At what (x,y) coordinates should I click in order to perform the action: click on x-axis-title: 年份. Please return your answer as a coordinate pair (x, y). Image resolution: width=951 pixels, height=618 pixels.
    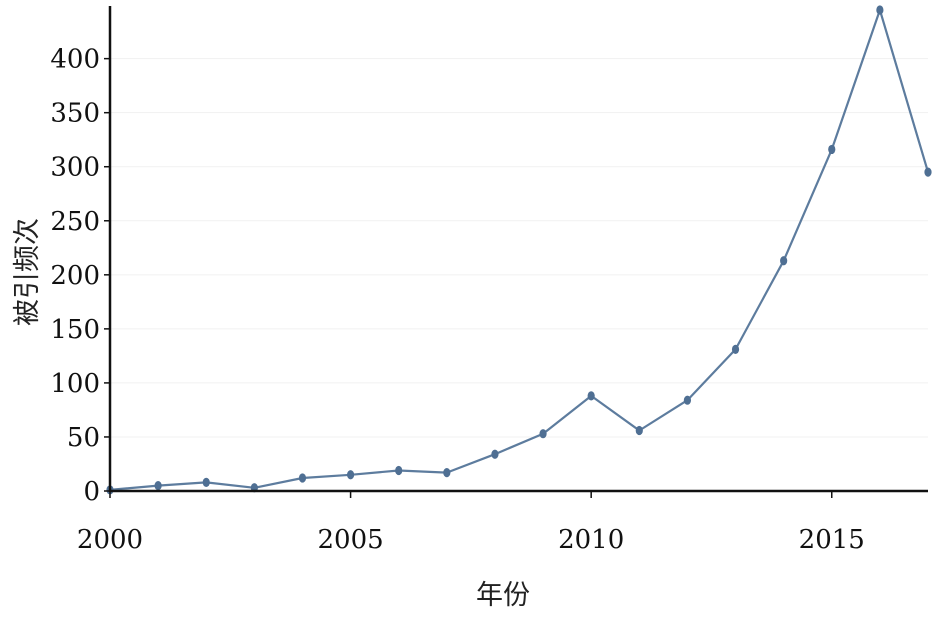
    Looking at the image, I should click on (503, 595).